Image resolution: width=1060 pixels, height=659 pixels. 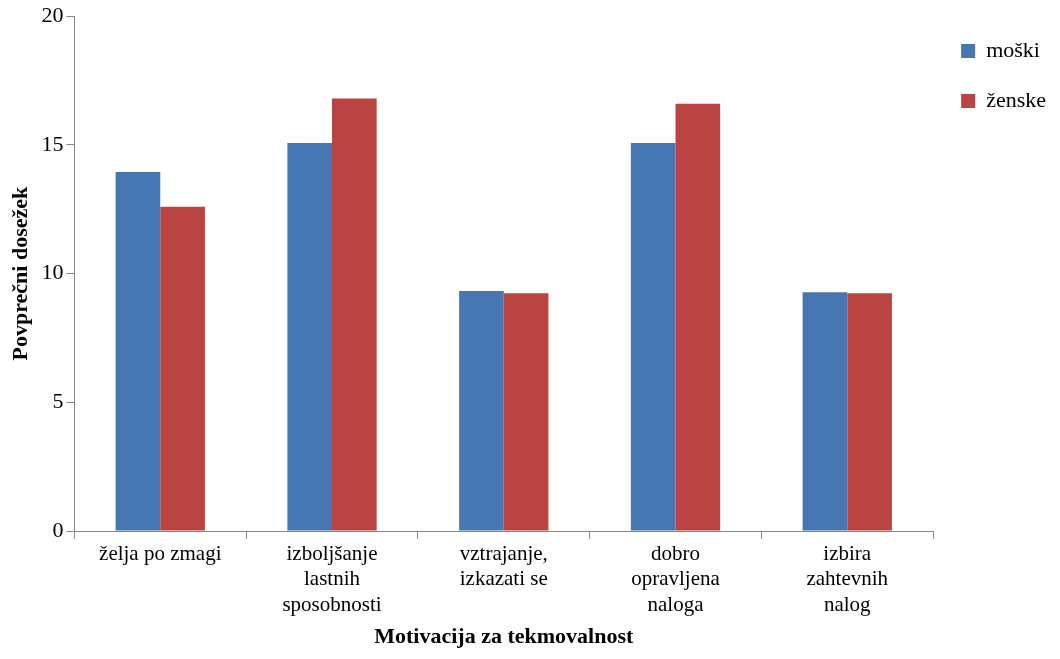 I want to click on legend-label: ženske, so click(x=1016, y=99).